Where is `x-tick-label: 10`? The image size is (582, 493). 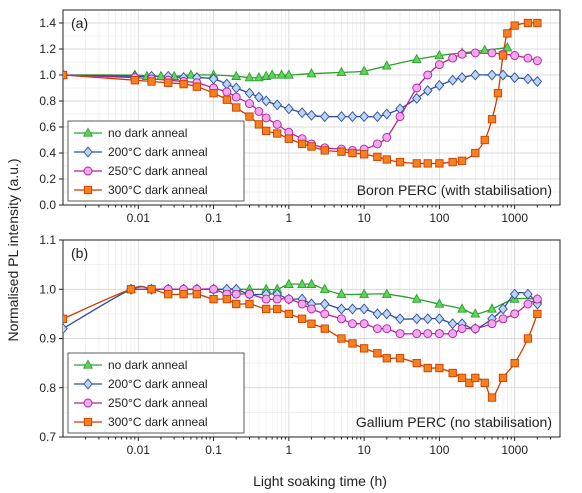 x-tick-label: 10 is located at coordinates (364, 218).